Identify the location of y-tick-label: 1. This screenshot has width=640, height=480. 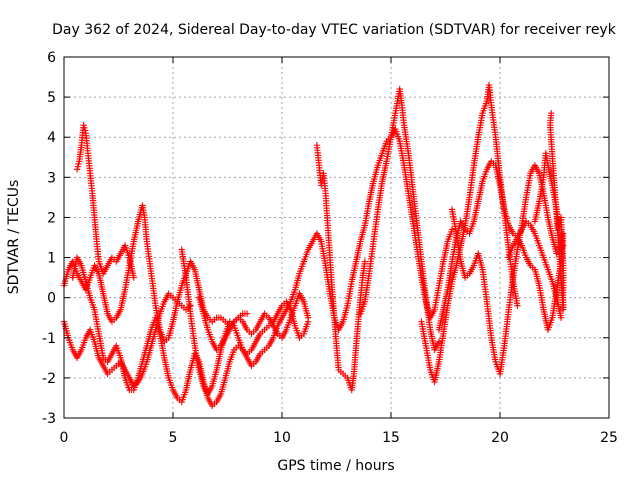
(51, 259).